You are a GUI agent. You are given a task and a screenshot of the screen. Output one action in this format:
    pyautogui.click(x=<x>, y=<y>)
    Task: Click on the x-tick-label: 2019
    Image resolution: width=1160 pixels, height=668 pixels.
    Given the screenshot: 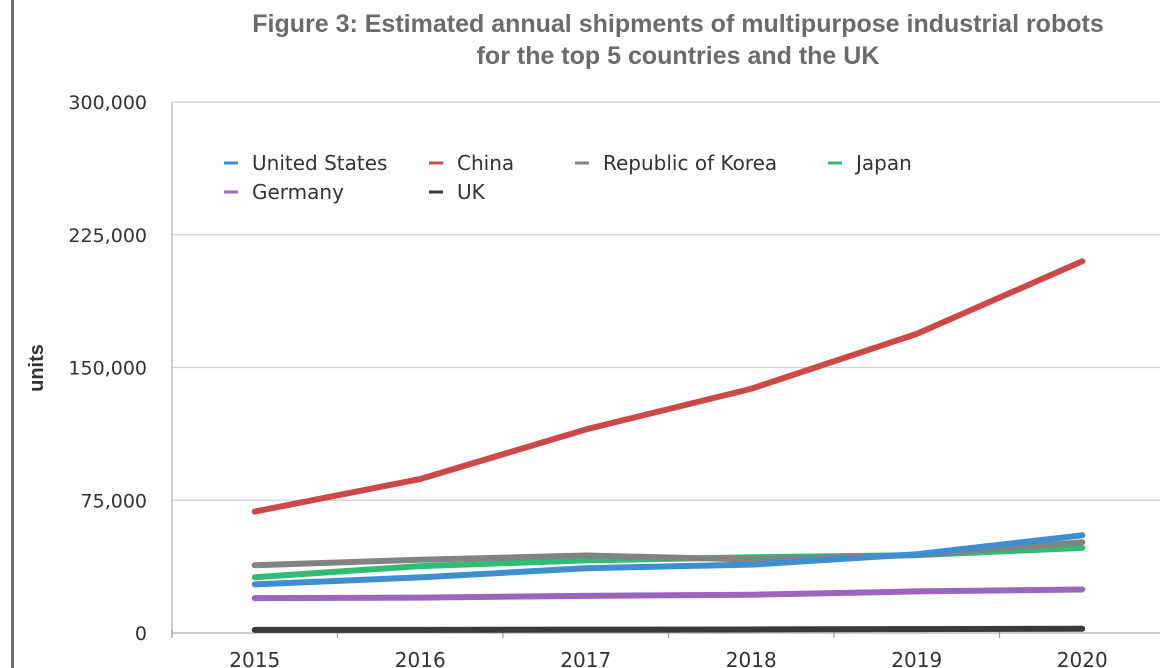 What is the action you would take?
    pyautogui.click(x=916, y=658)
    